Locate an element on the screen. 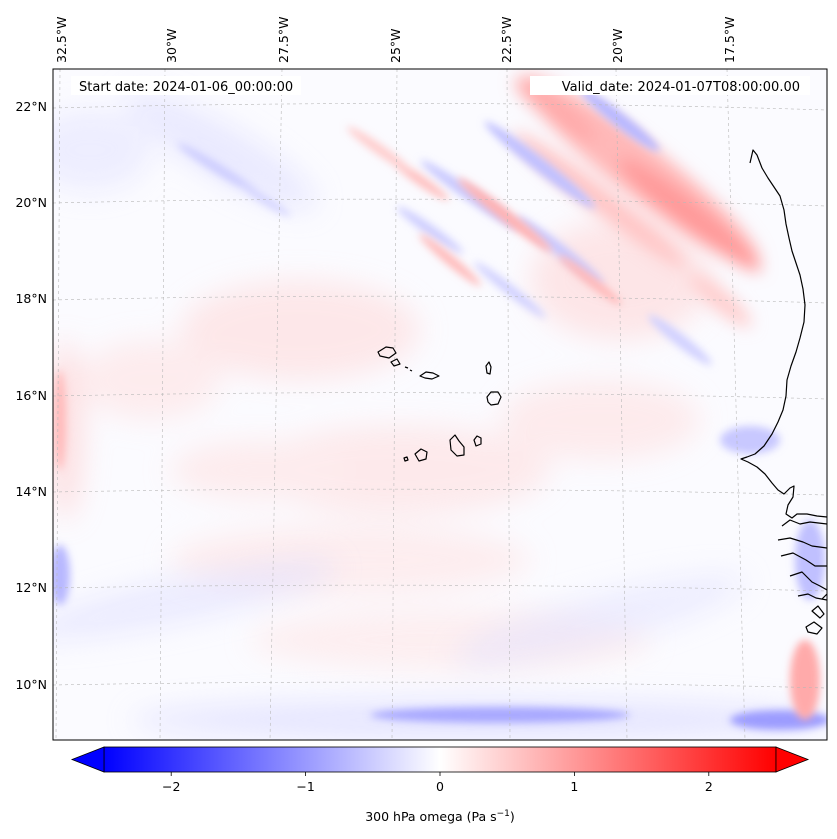 The width and height of the screenshot is (837, 839). lon-label: 30°W is located at coordinates (171, 45).